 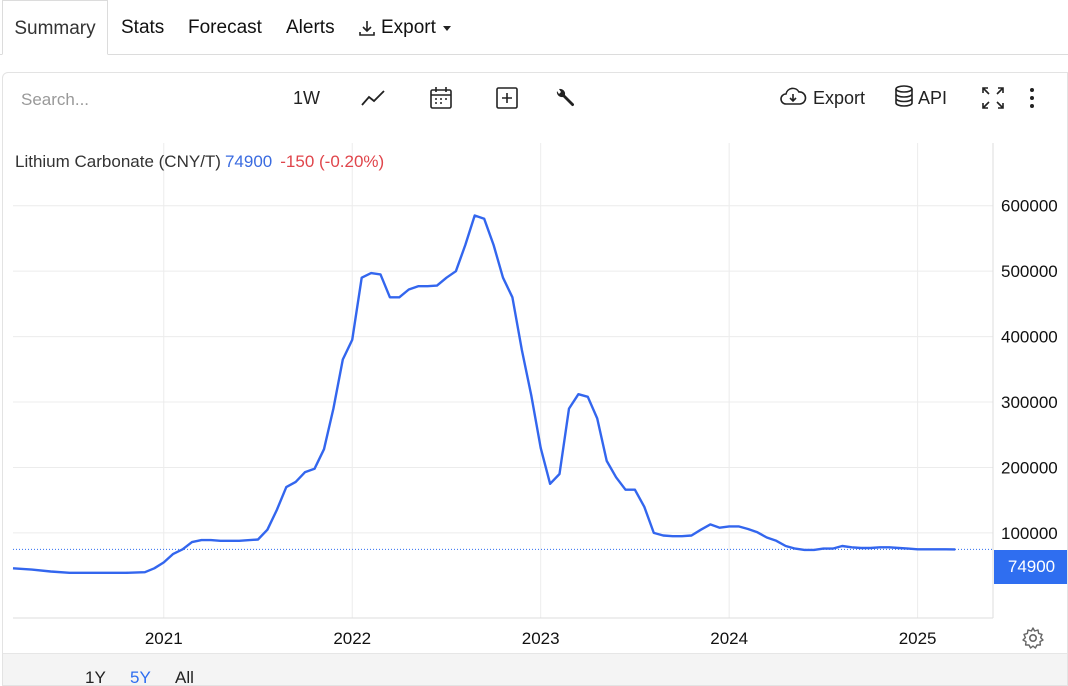 What do you see at coordinates (793, 98) in the screenshot?
I see `cloud-download-icon` at bounding box center [793, 98].